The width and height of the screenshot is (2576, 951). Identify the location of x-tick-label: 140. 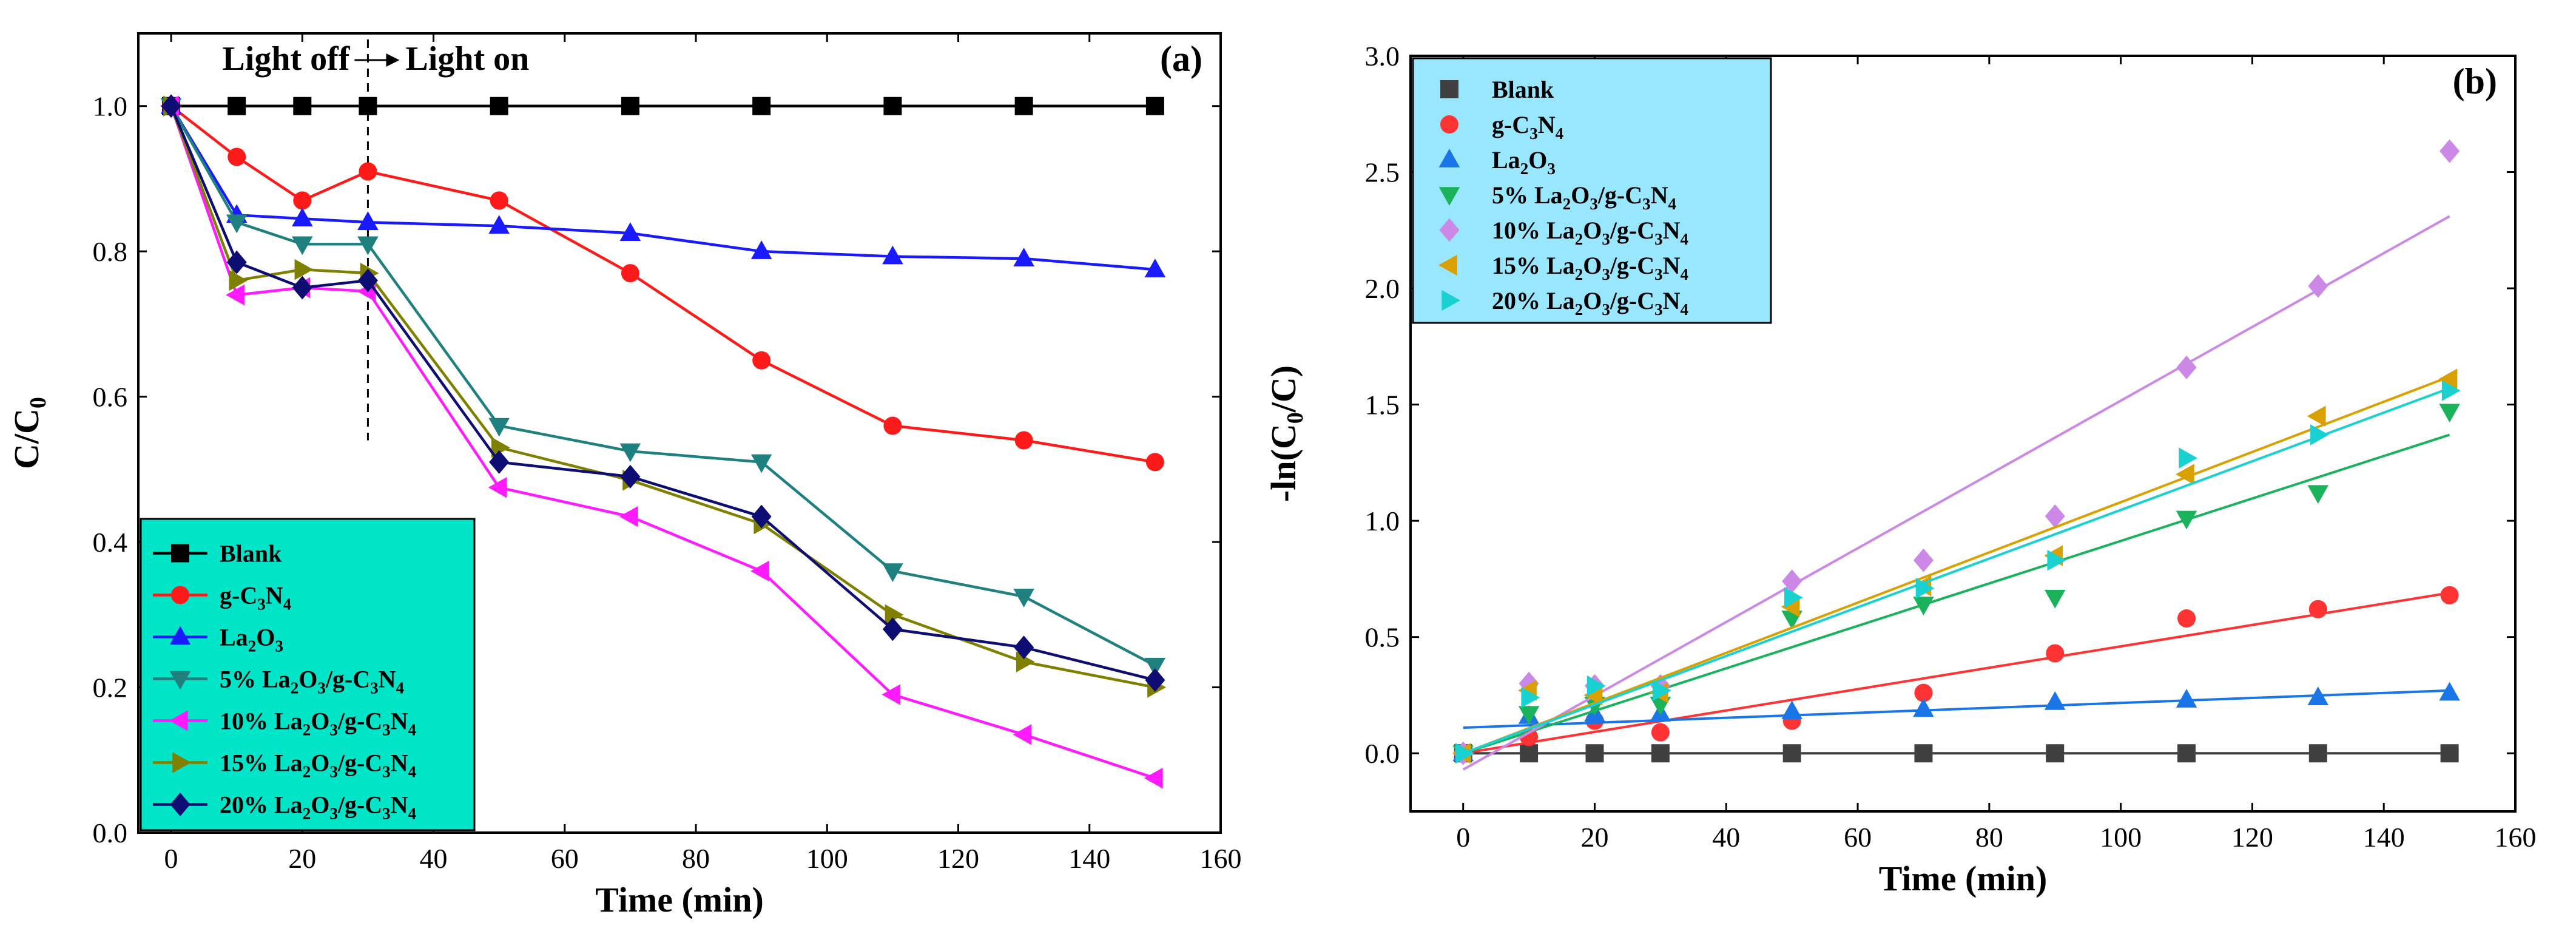
(1089, 859).